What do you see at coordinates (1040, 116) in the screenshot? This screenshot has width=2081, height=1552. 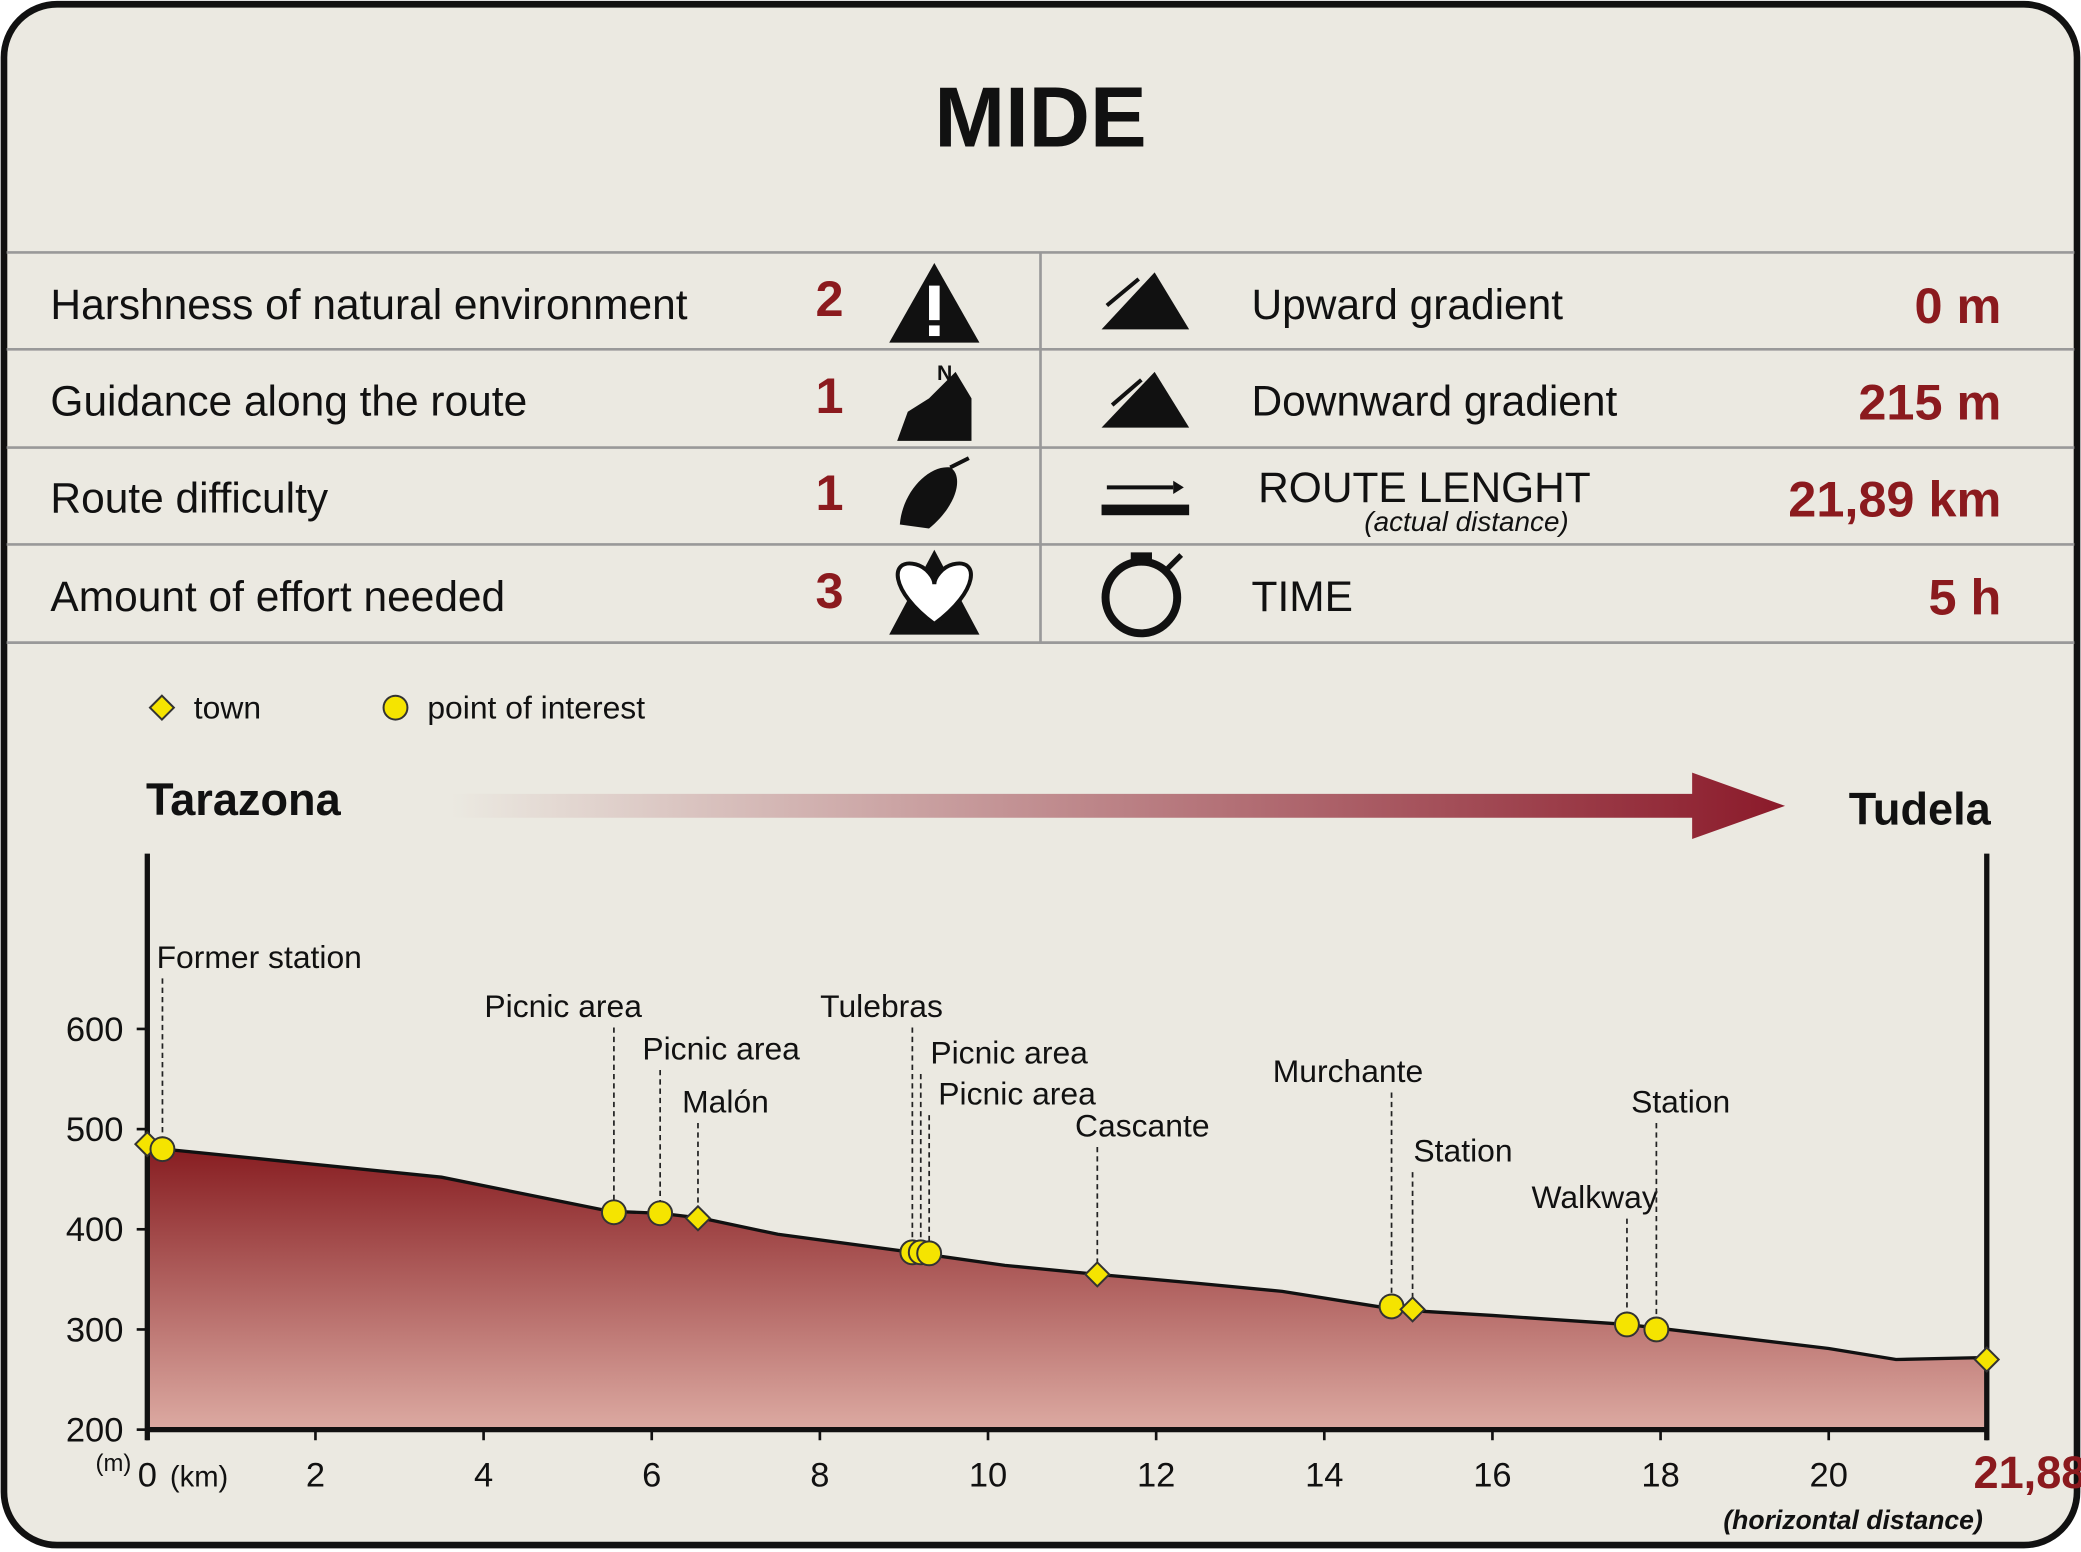 I see `title: MIDE` at bounding box center [1040, 116].